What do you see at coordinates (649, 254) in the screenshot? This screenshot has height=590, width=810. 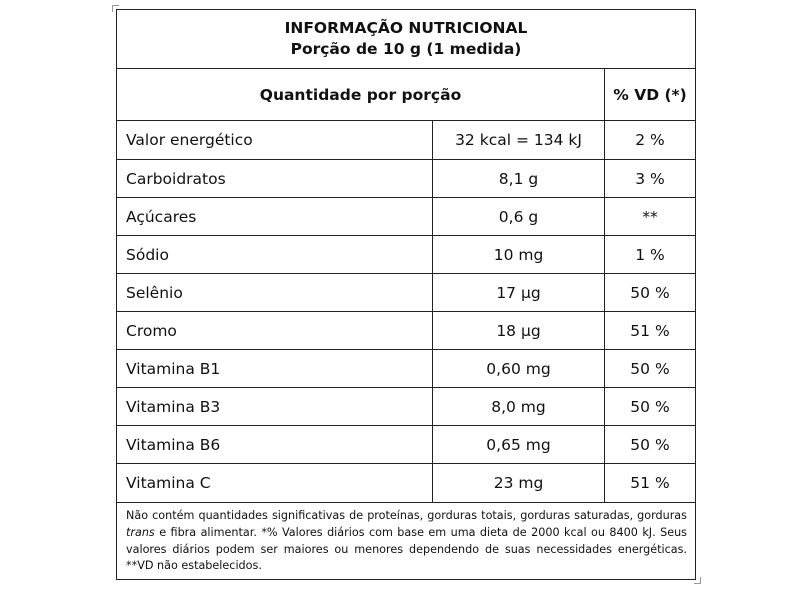 I see `nutrient-vd: 1 %` at bounding box center [649, 254].